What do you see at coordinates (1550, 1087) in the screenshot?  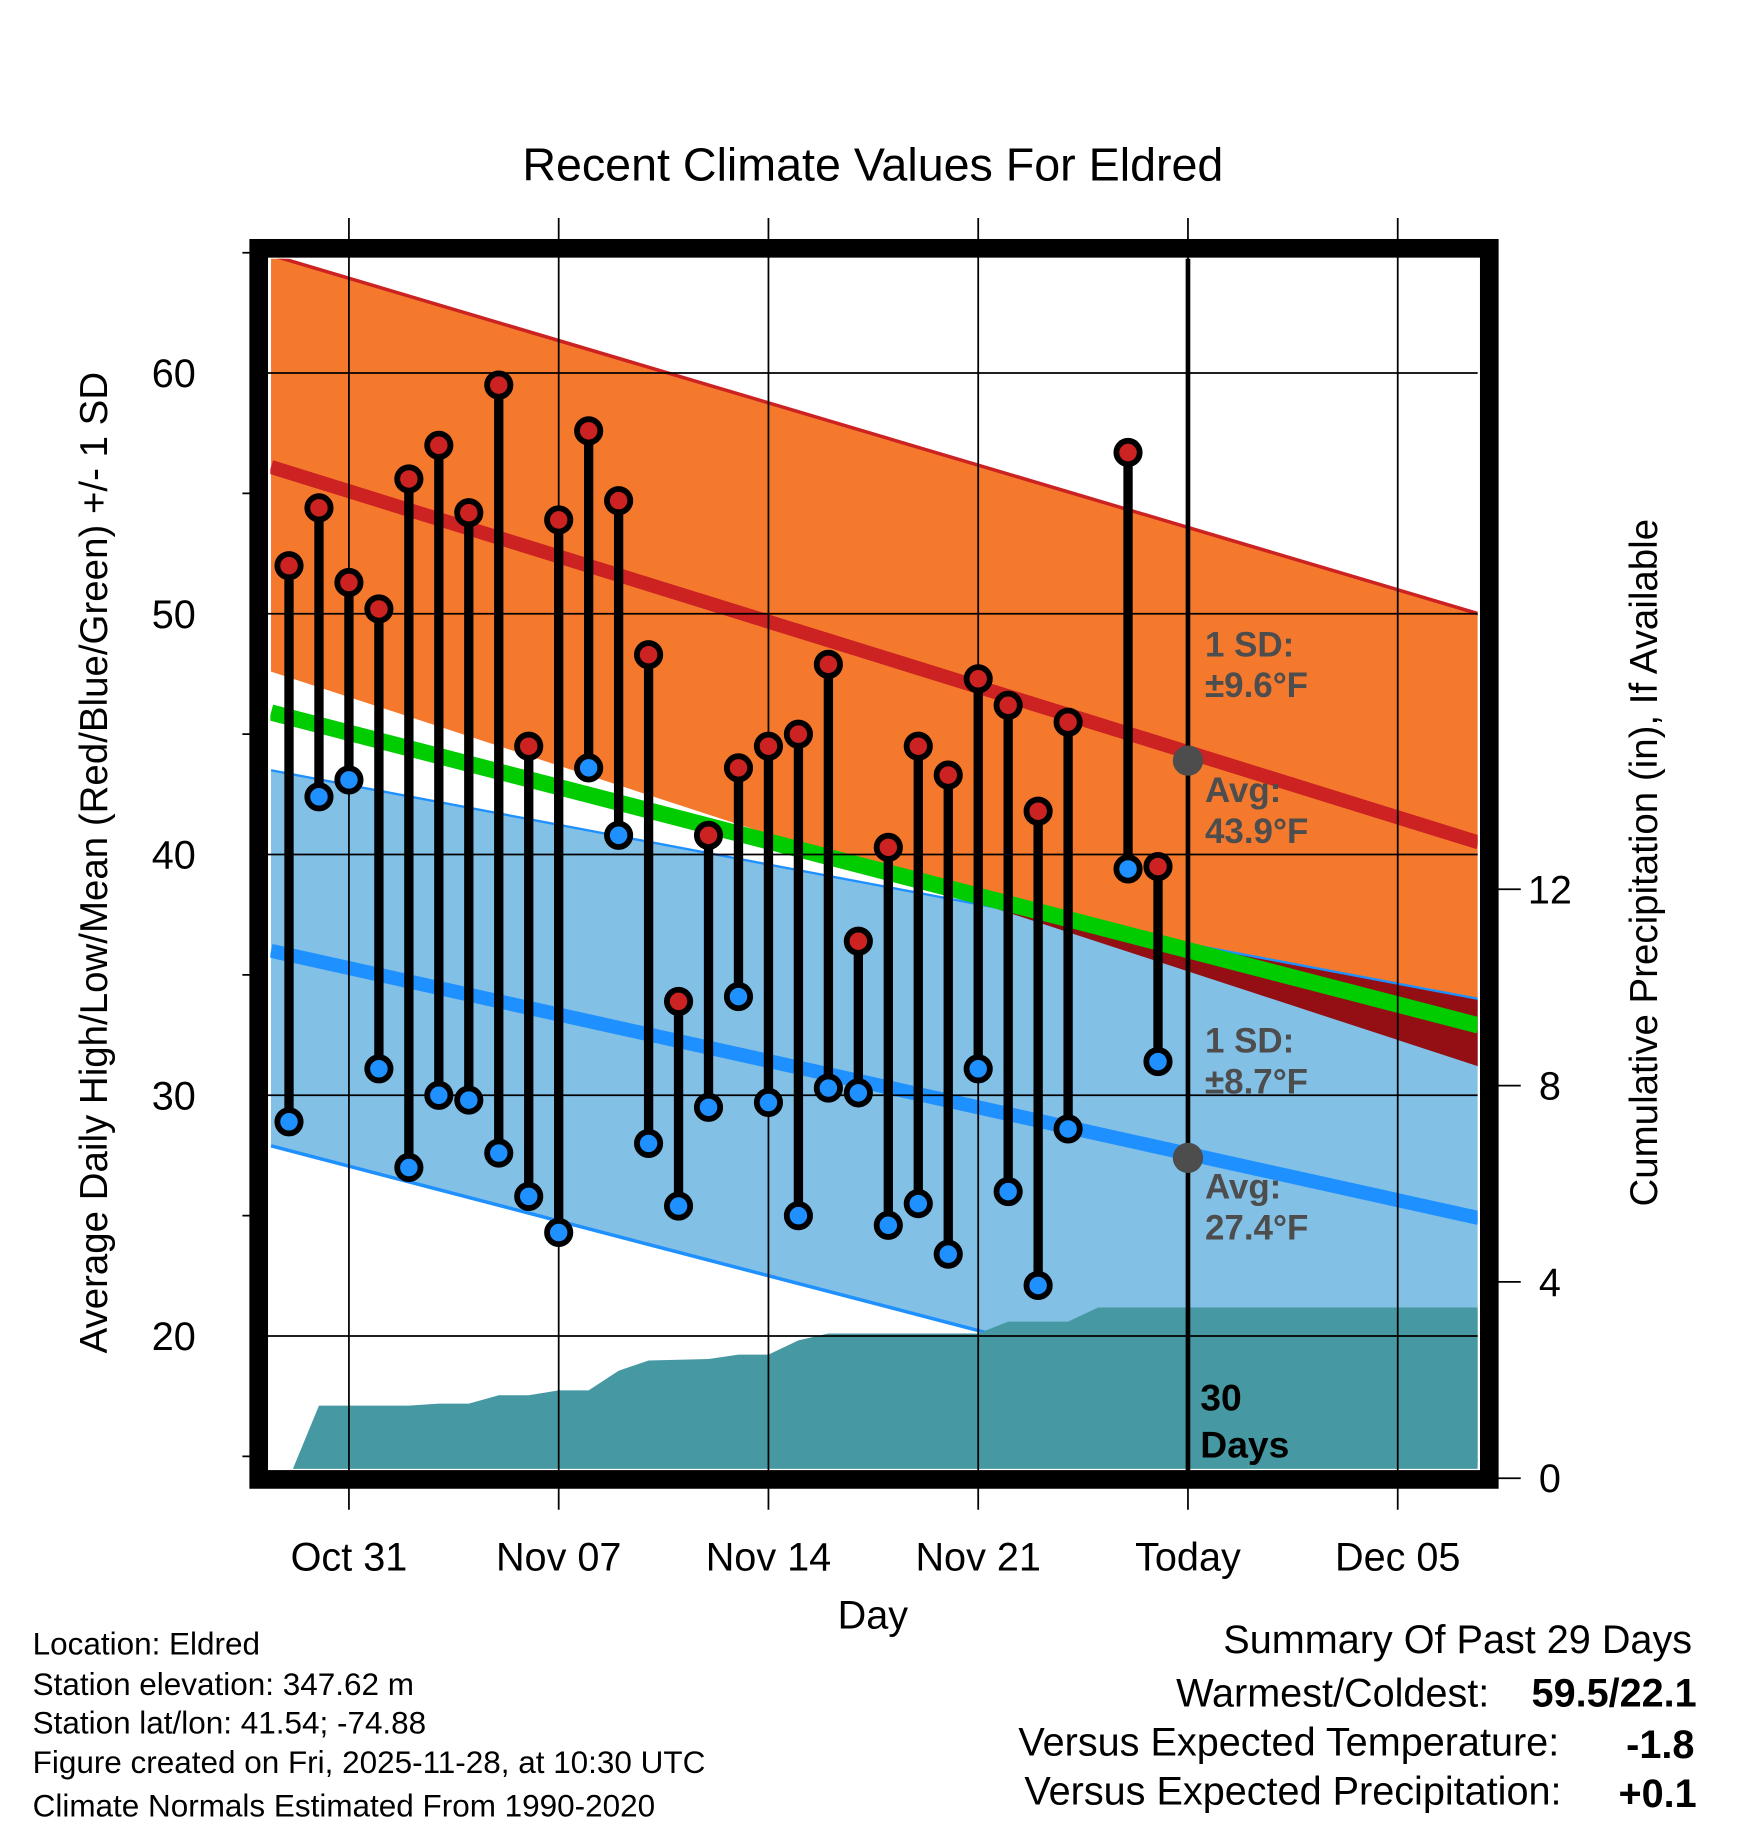 I see `y2-tick-label: 8` at bounding box center [1550, 1087].